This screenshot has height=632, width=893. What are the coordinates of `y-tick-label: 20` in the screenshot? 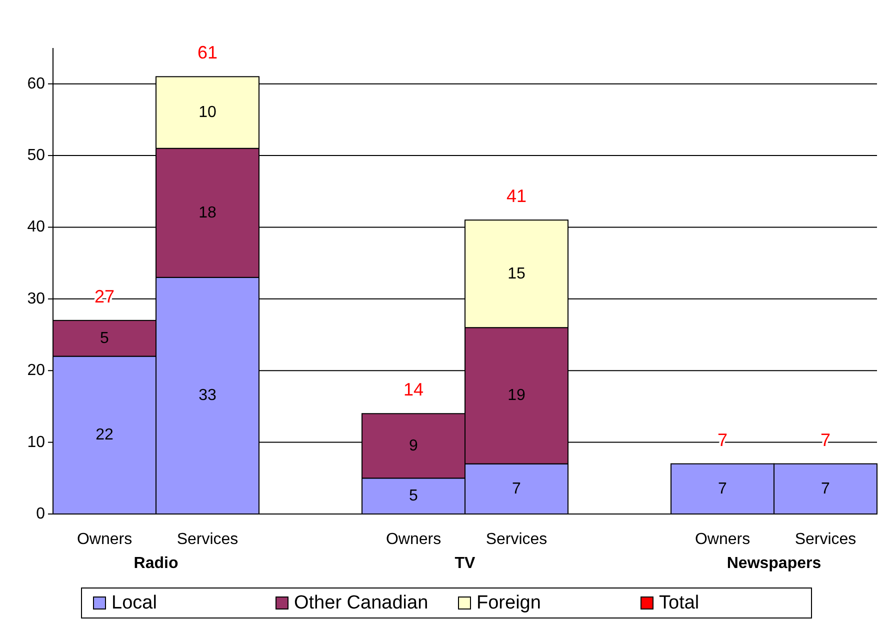 It's located at (36, 371).